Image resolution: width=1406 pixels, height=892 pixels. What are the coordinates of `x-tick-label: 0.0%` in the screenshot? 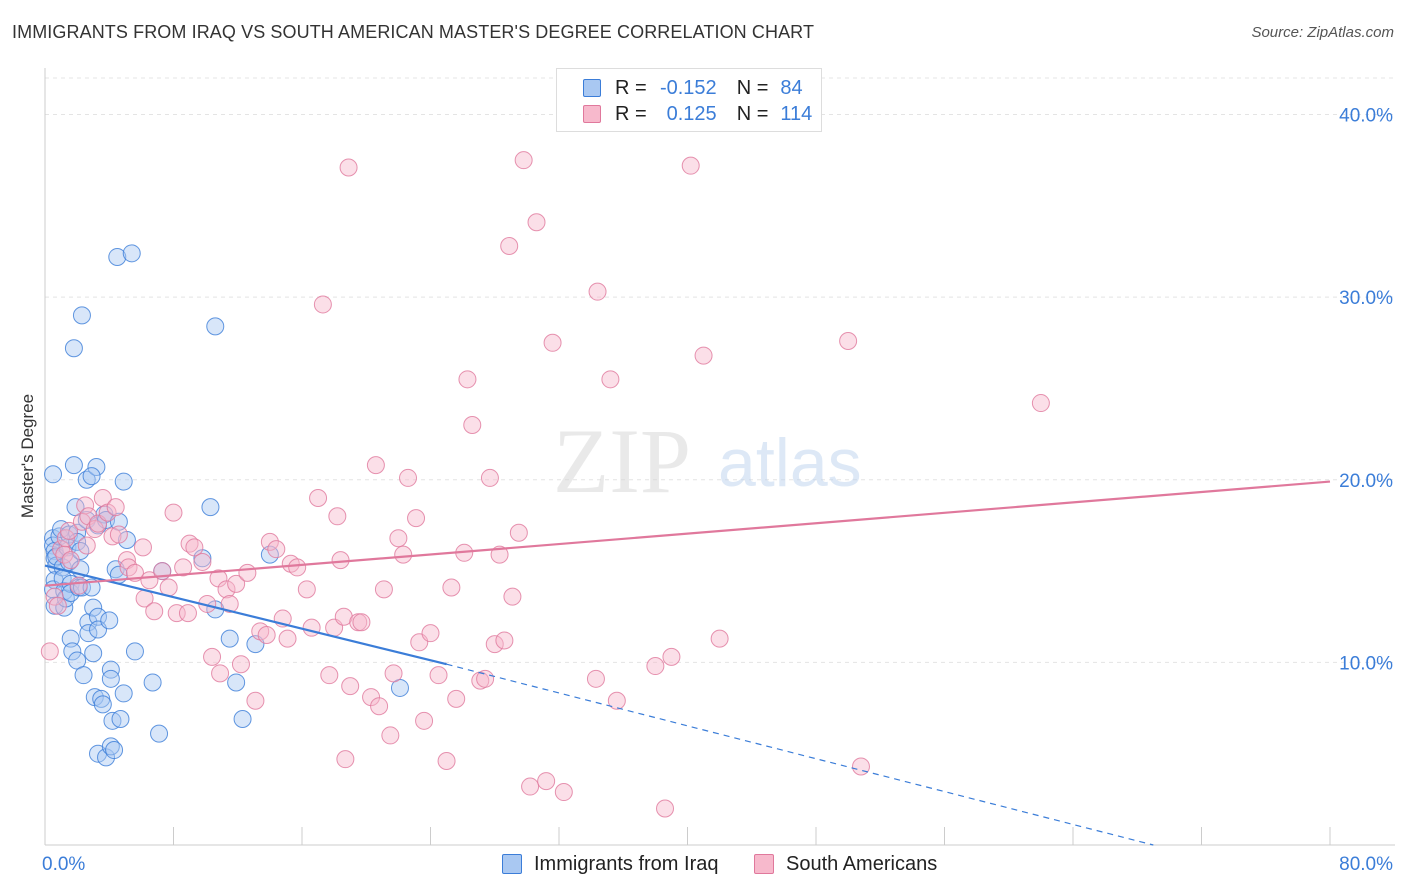 It's located at (63, 864).